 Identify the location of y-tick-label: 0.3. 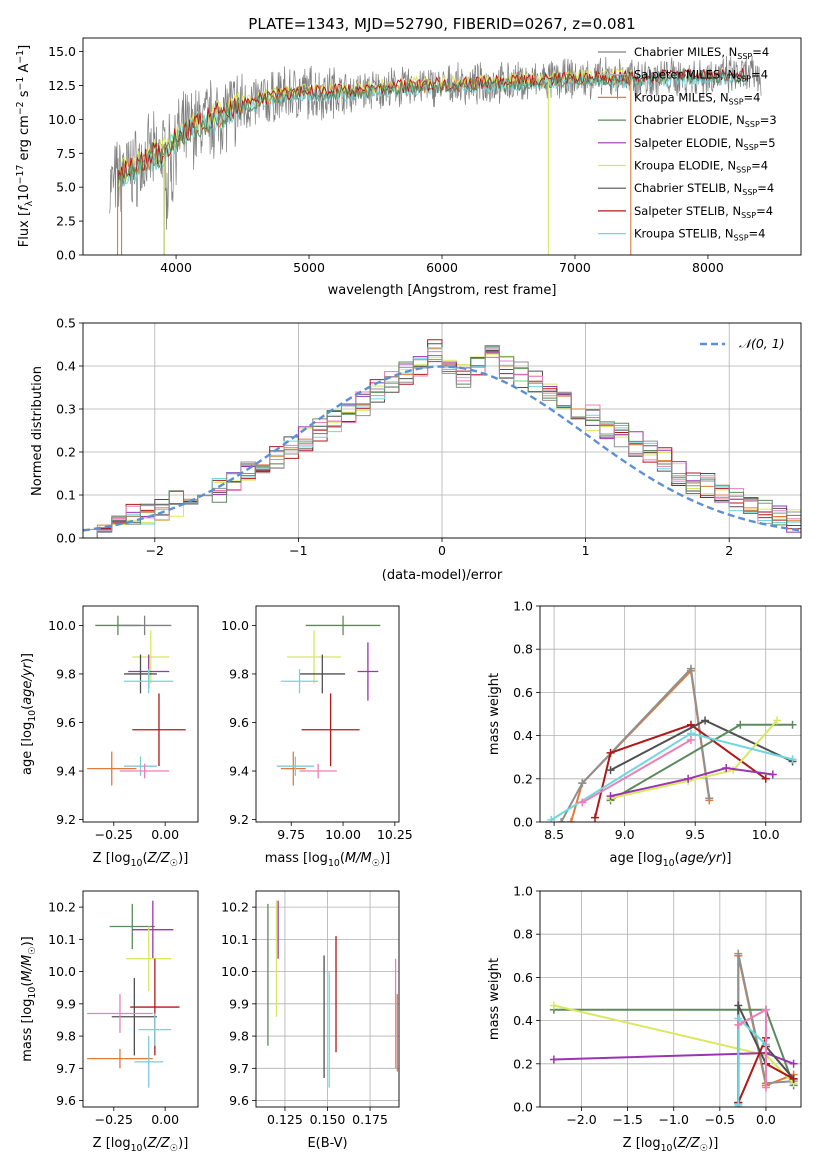
(66, 409).